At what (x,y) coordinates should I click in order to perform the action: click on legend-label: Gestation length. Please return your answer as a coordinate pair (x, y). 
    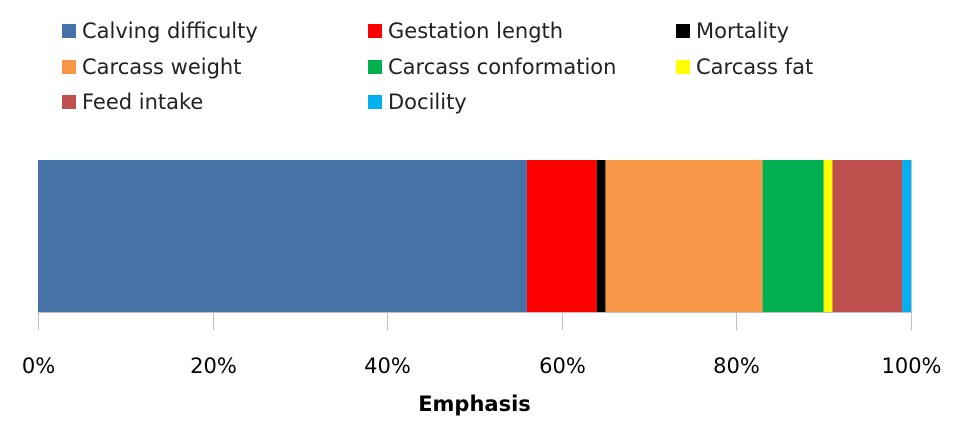
    Looking at the image, I should click on (475, 31).